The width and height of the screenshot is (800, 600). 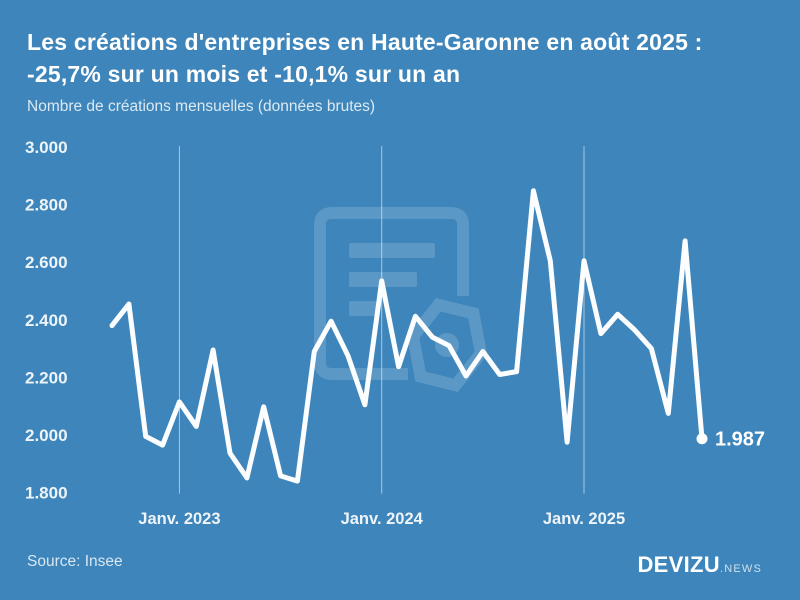 I want to click on y-axis-label: 2.800, so click(x=46, y=205).